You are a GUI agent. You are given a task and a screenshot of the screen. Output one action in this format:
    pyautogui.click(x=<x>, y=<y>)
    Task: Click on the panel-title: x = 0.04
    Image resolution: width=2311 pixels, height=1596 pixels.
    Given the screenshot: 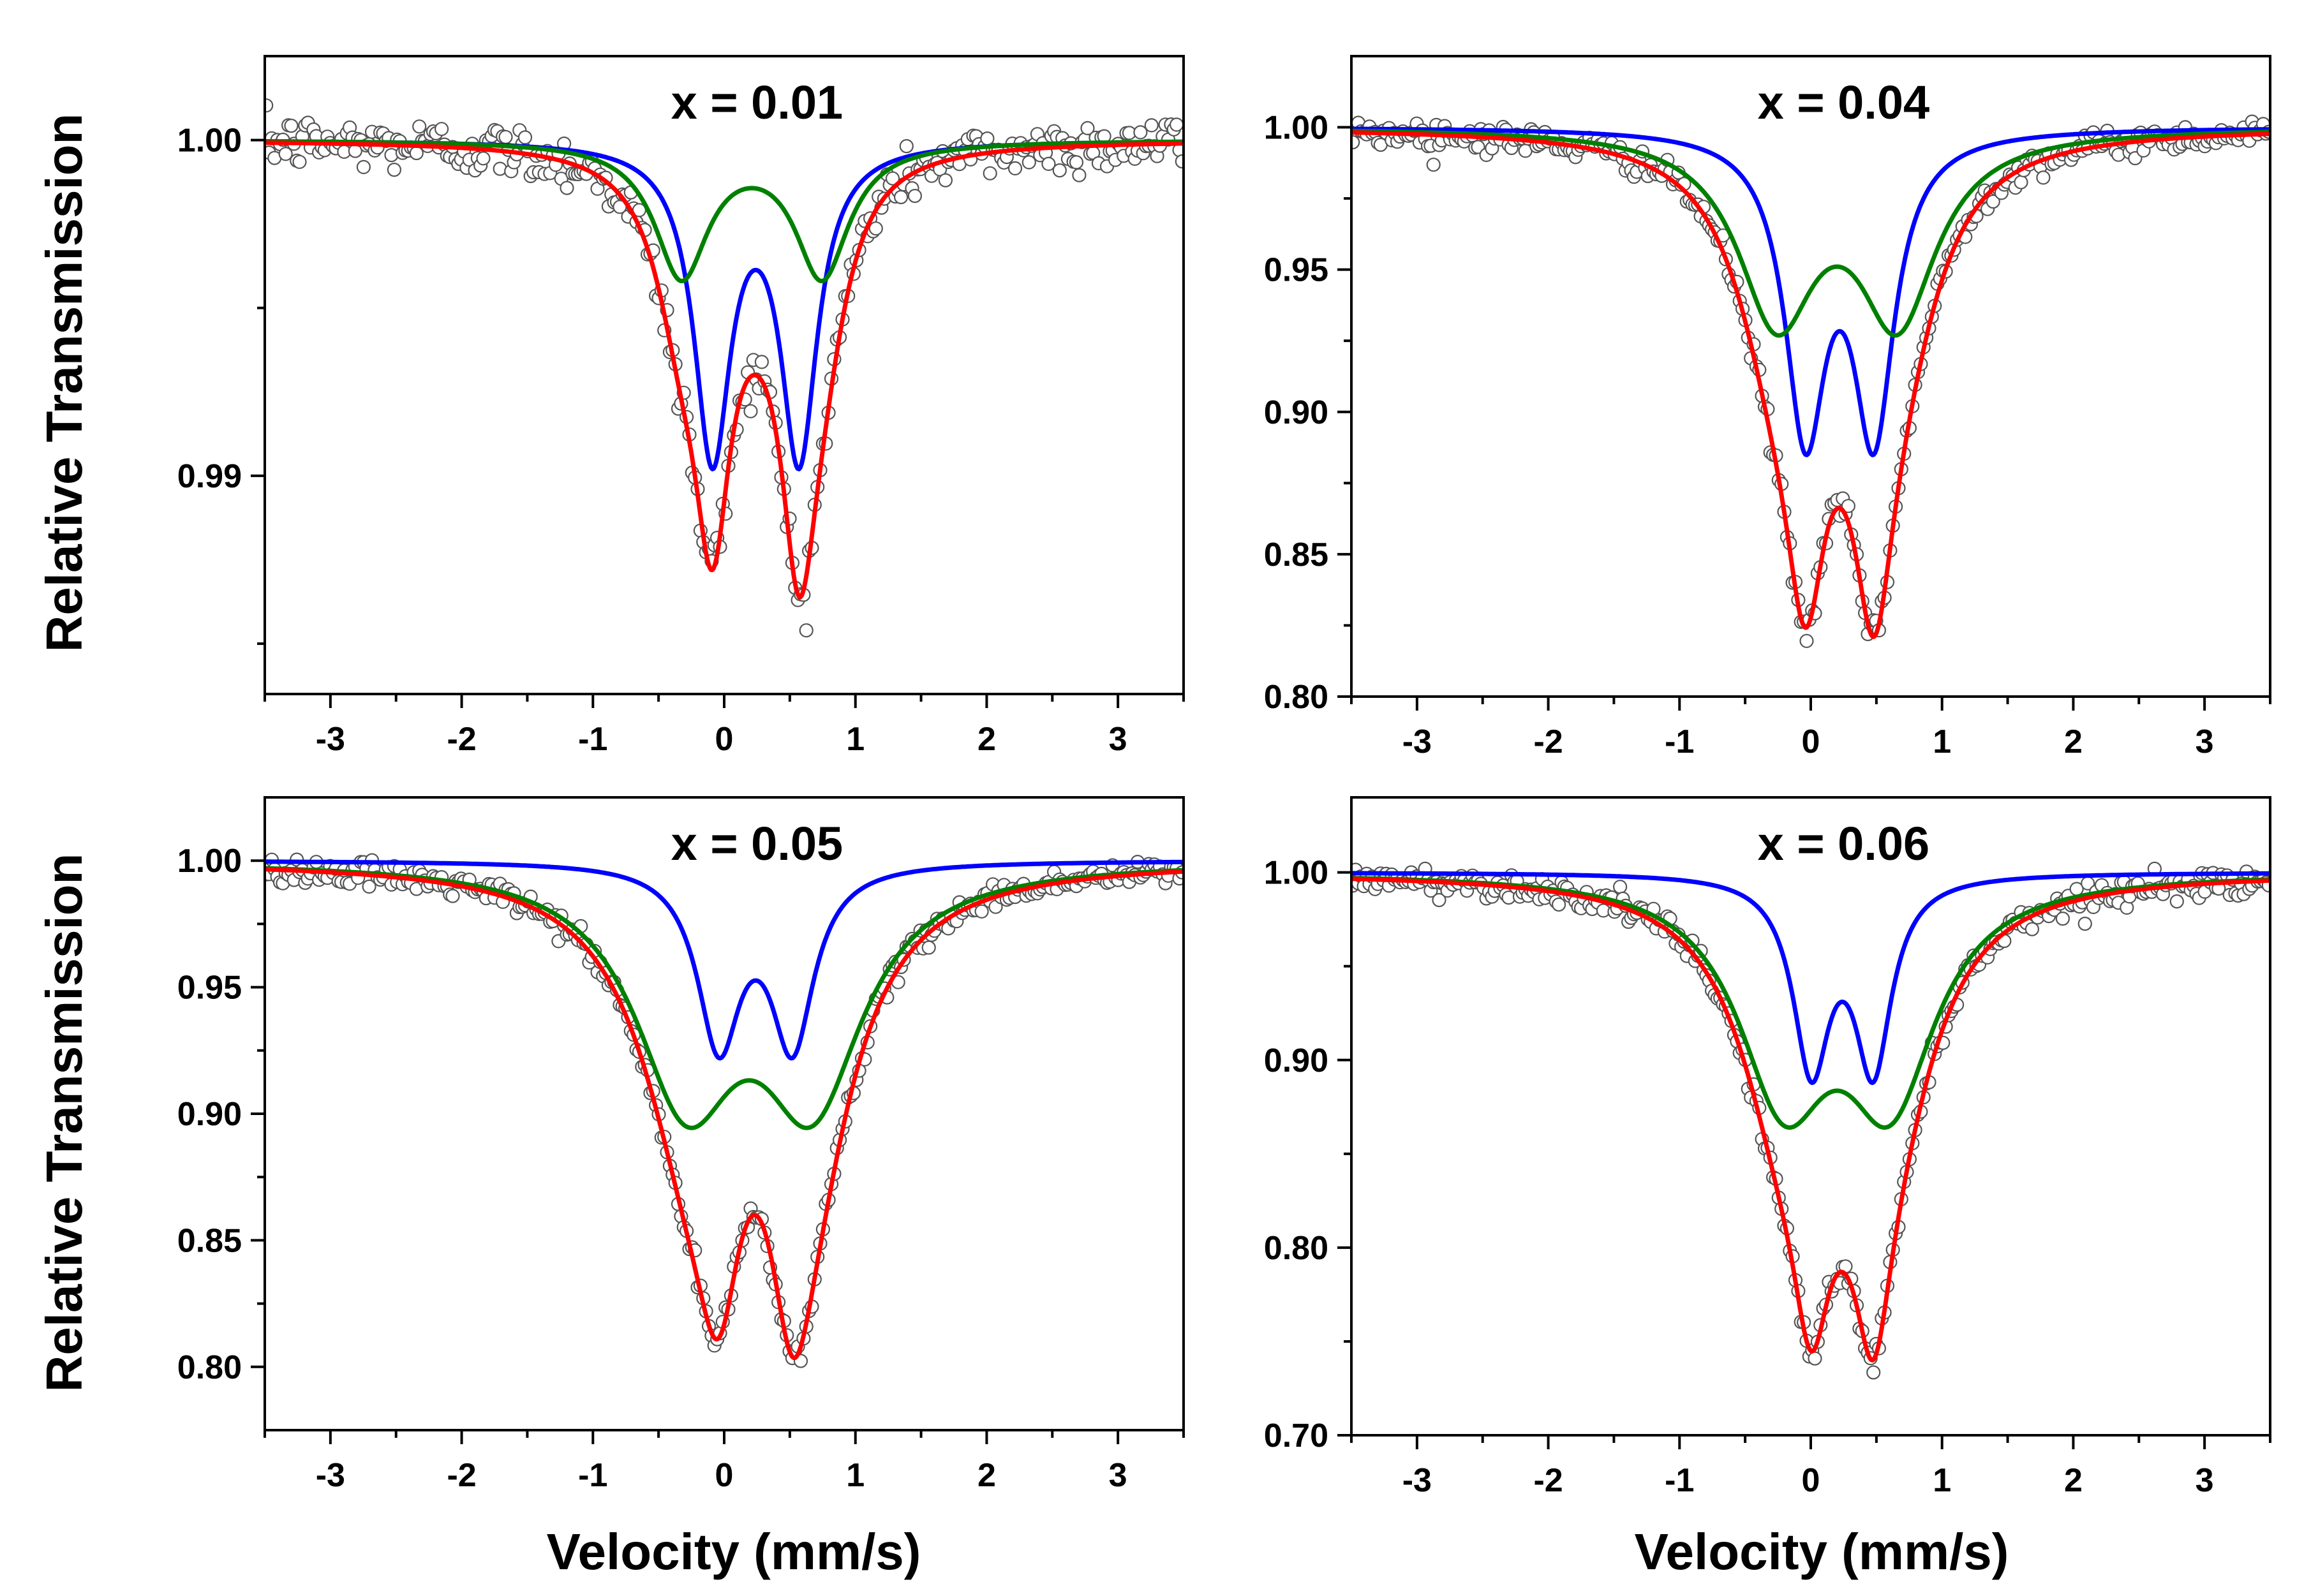 What is the action you would take?
    pyautogui.click(x=1844, y=102)
    